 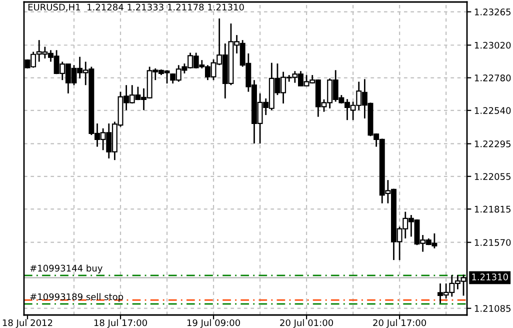 What do you see at coordinates (492, 144) in the screenshot?
I see `y-tick-label: 1.22295` at bounding box center [492, 144].